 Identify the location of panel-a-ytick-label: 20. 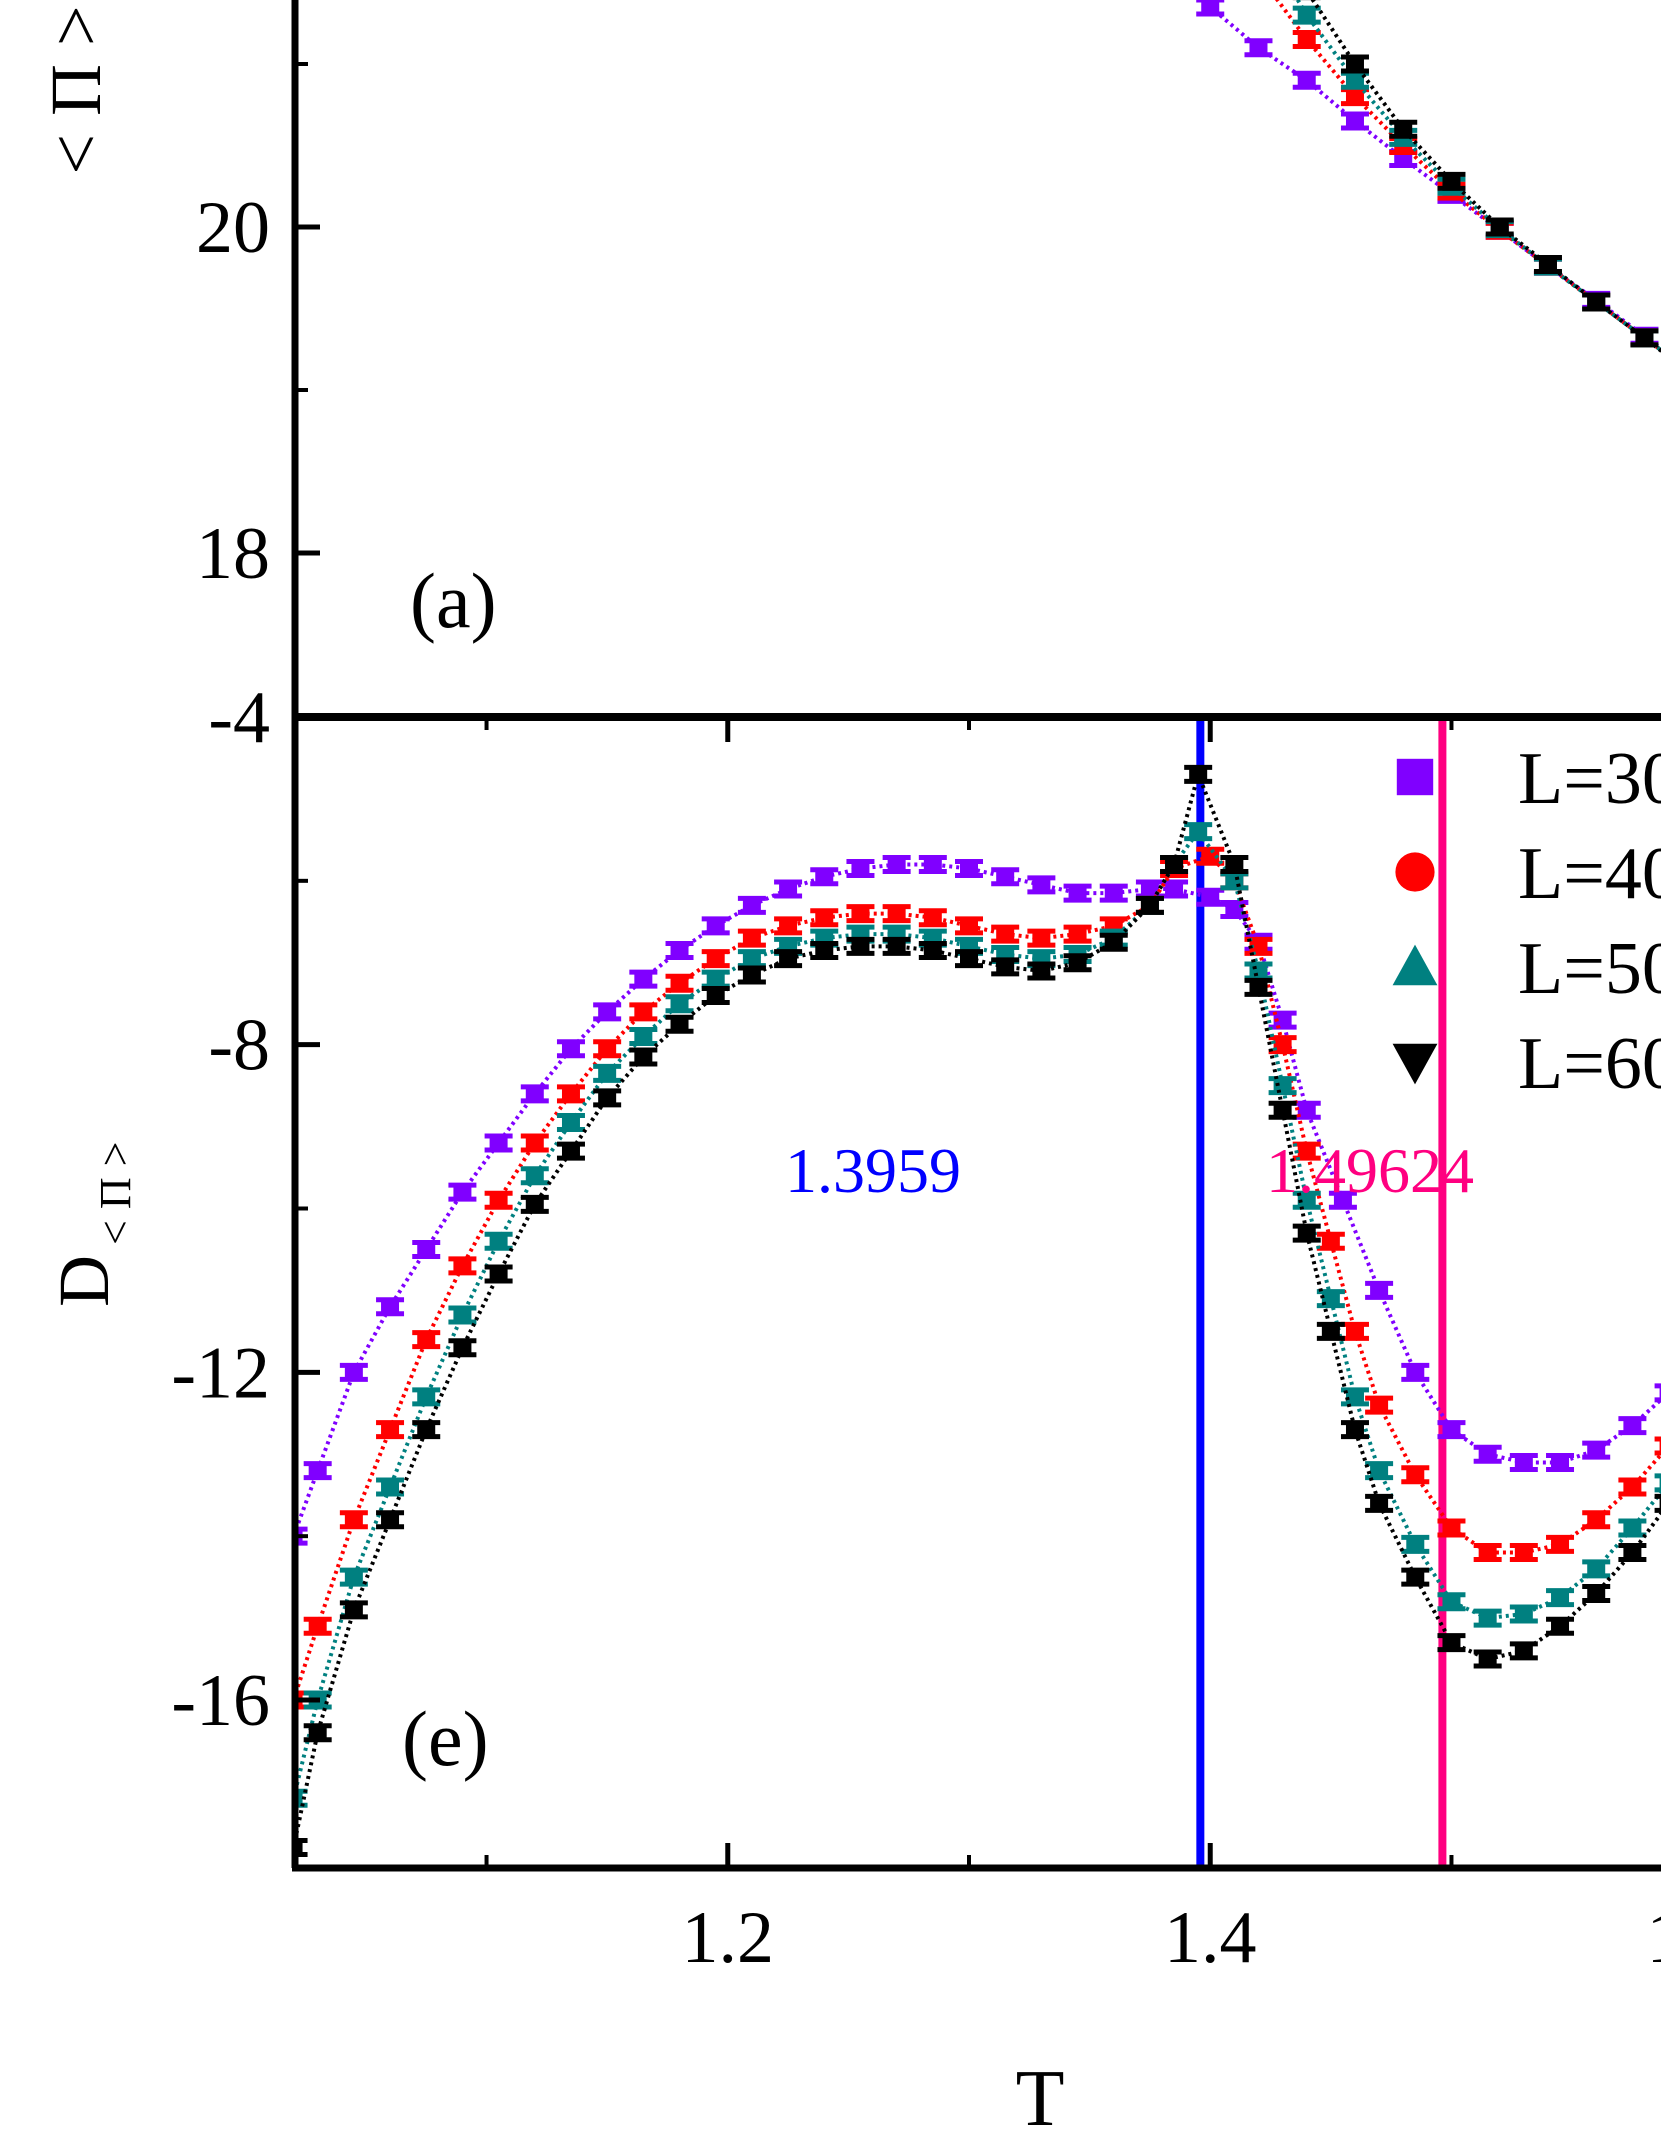
(233, 228).